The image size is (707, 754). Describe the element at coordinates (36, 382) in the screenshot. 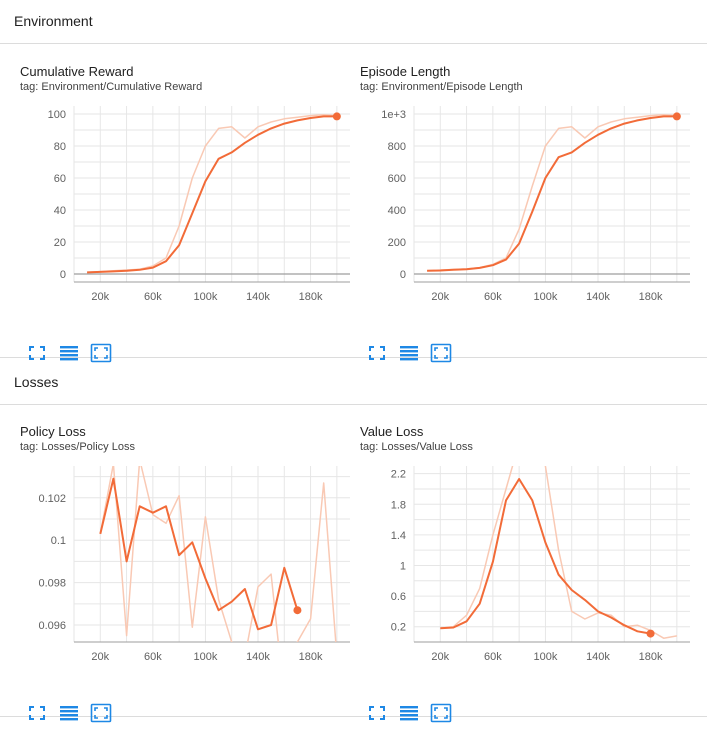

I see `section-title-losses: Losses` at that location.